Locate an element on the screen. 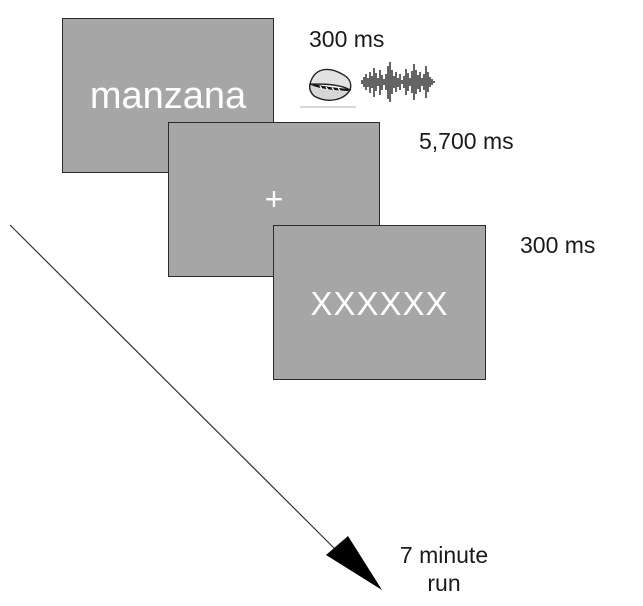 Image resolution: width=643 pixels, height=606 pixels. run-duration-label: 7 minute run is located at coordinates (444, 569).